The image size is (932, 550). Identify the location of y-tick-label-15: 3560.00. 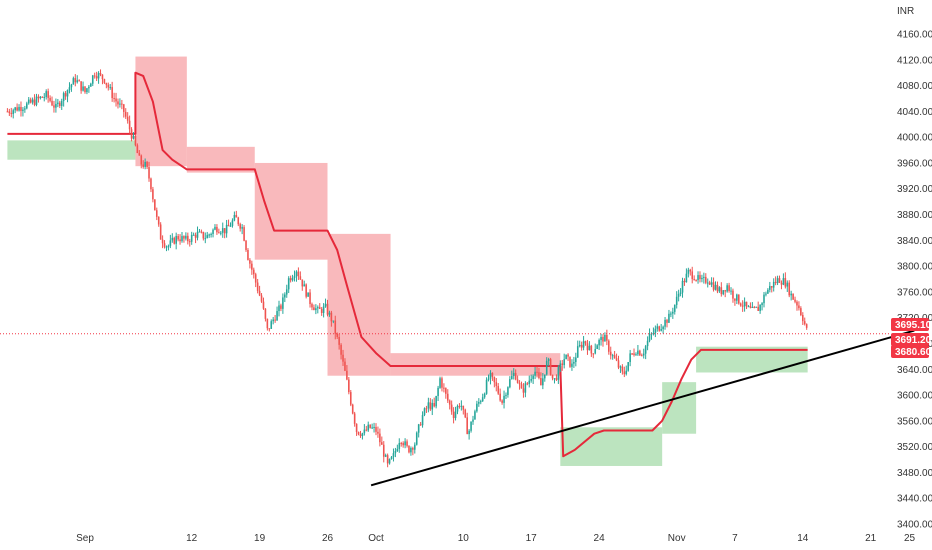
(914, 421).